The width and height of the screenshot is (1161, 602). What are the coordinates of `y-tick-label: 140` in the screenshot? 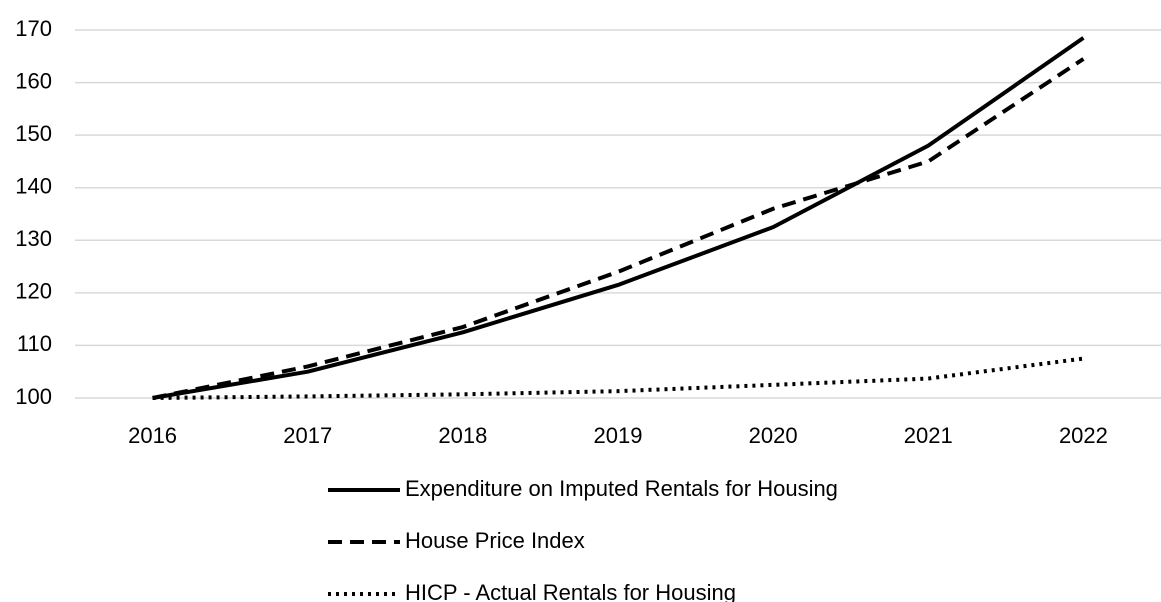 It's located at (33, 186).